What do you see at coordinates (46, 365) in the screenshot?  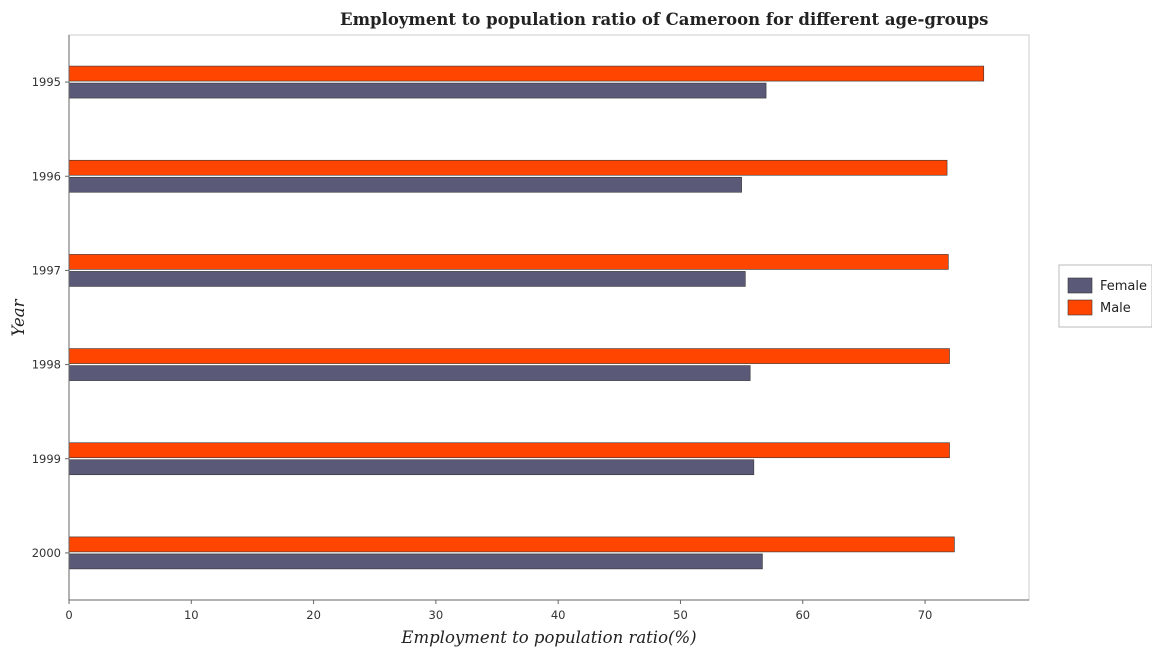 I see `y-tick-label: 1998` at bounding box center [46, 365].